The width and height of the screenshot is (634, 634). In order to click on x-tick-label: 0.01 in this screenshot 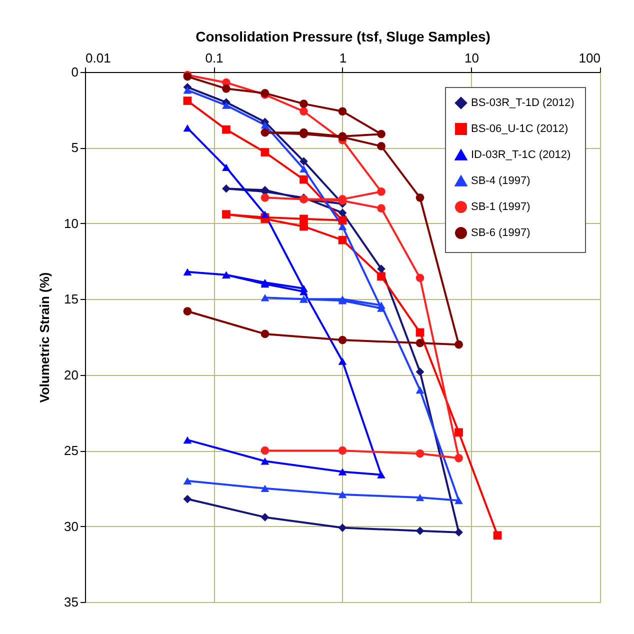, I will do `click(98, 58)`.